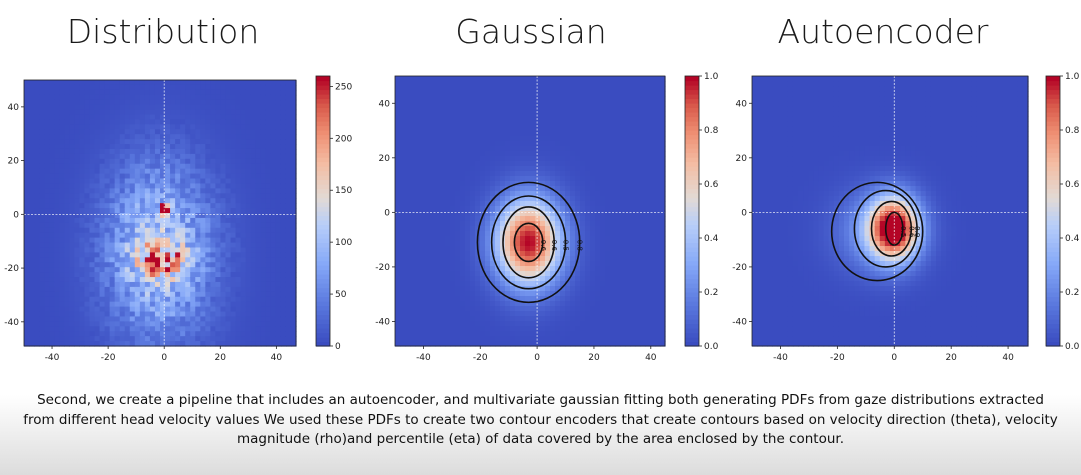  Describe the element at coordinates (323, 211) in the screenshot. I see `colorbar-frame` at that location.